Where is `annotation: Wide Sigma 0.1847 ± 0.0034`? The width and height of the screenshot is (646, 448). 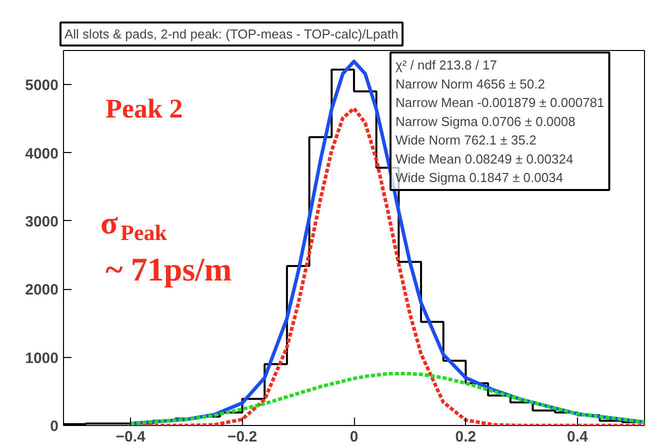
annotation: Wide Sigma 0.1847 ± 0.0034 is located at coordinates (480, 177).